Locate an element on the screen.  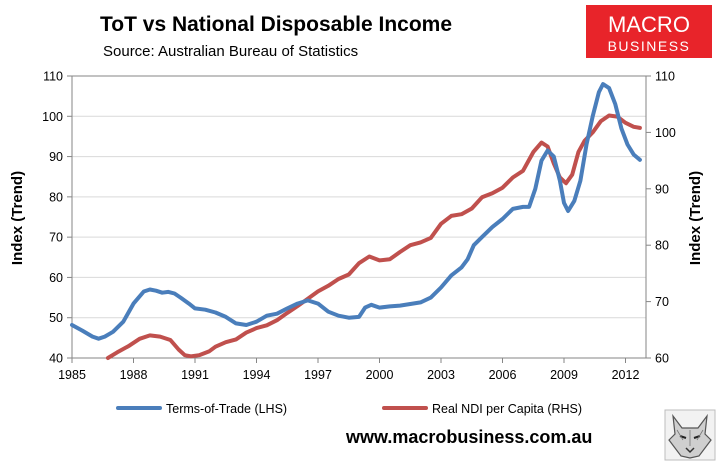
chart-title: ToT vs National Disposable Income is located at coordinates (276, 24).